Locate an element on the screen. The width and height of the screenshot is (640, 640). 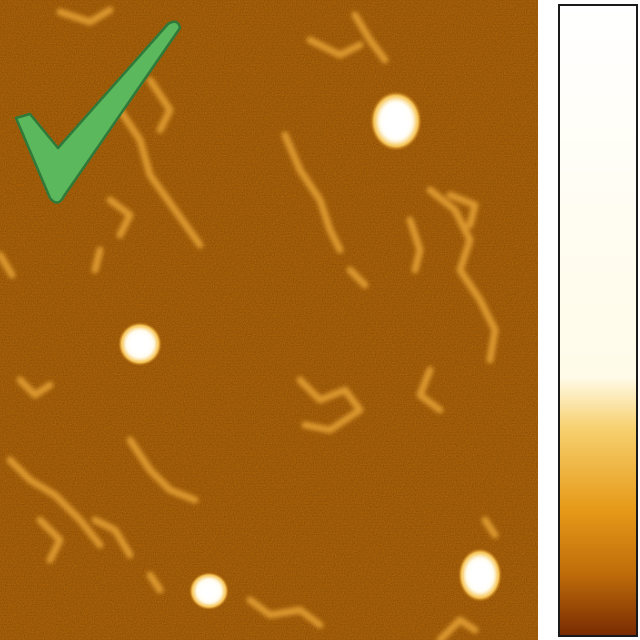
colorbar-gradient is located at coordinates (598, 320).